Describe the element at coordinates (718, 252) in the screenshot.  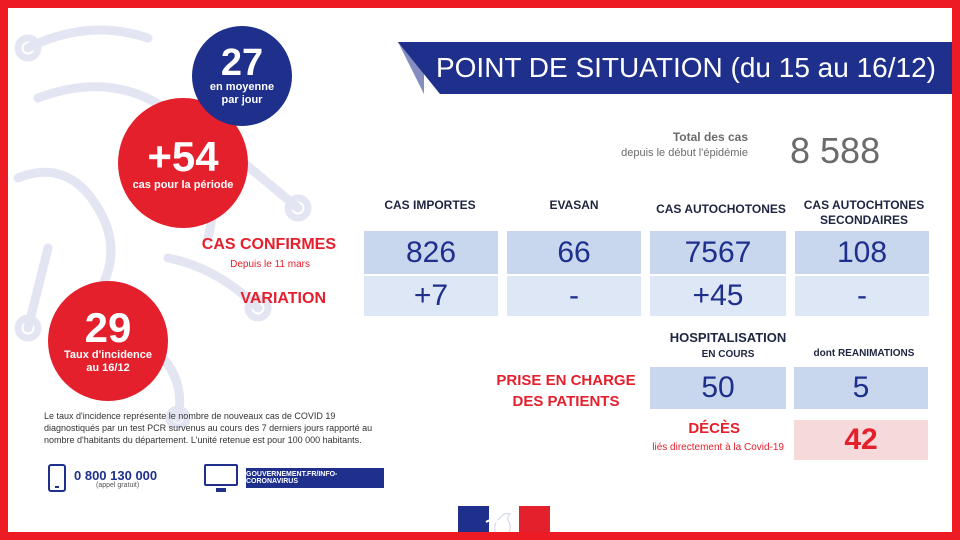
I see `confirmes-autochtones-cell: 7567` at that location.